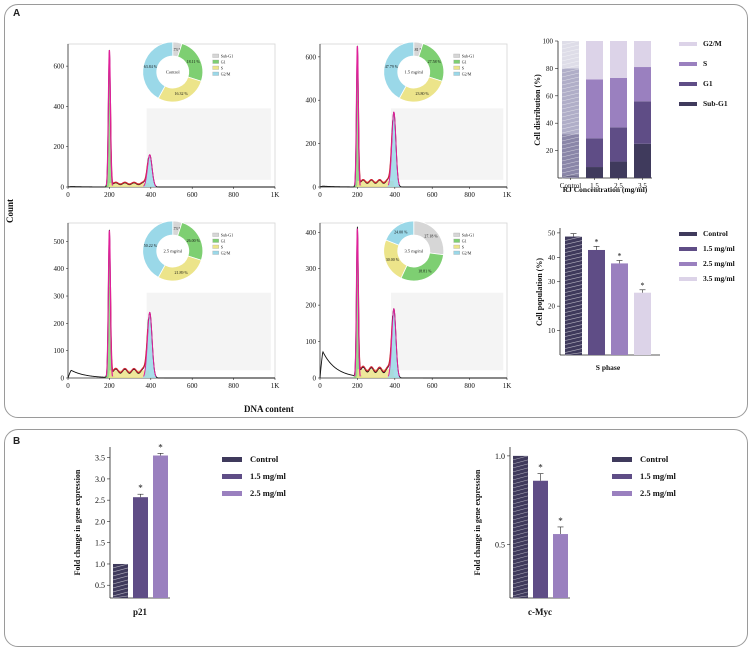 Image resolution: width=752 pixels, height=651 pixels. What do you see at coordinates (311, 233) in the screenshot?
I see `y-tick-label: 400` at bounding box center [311, 233].